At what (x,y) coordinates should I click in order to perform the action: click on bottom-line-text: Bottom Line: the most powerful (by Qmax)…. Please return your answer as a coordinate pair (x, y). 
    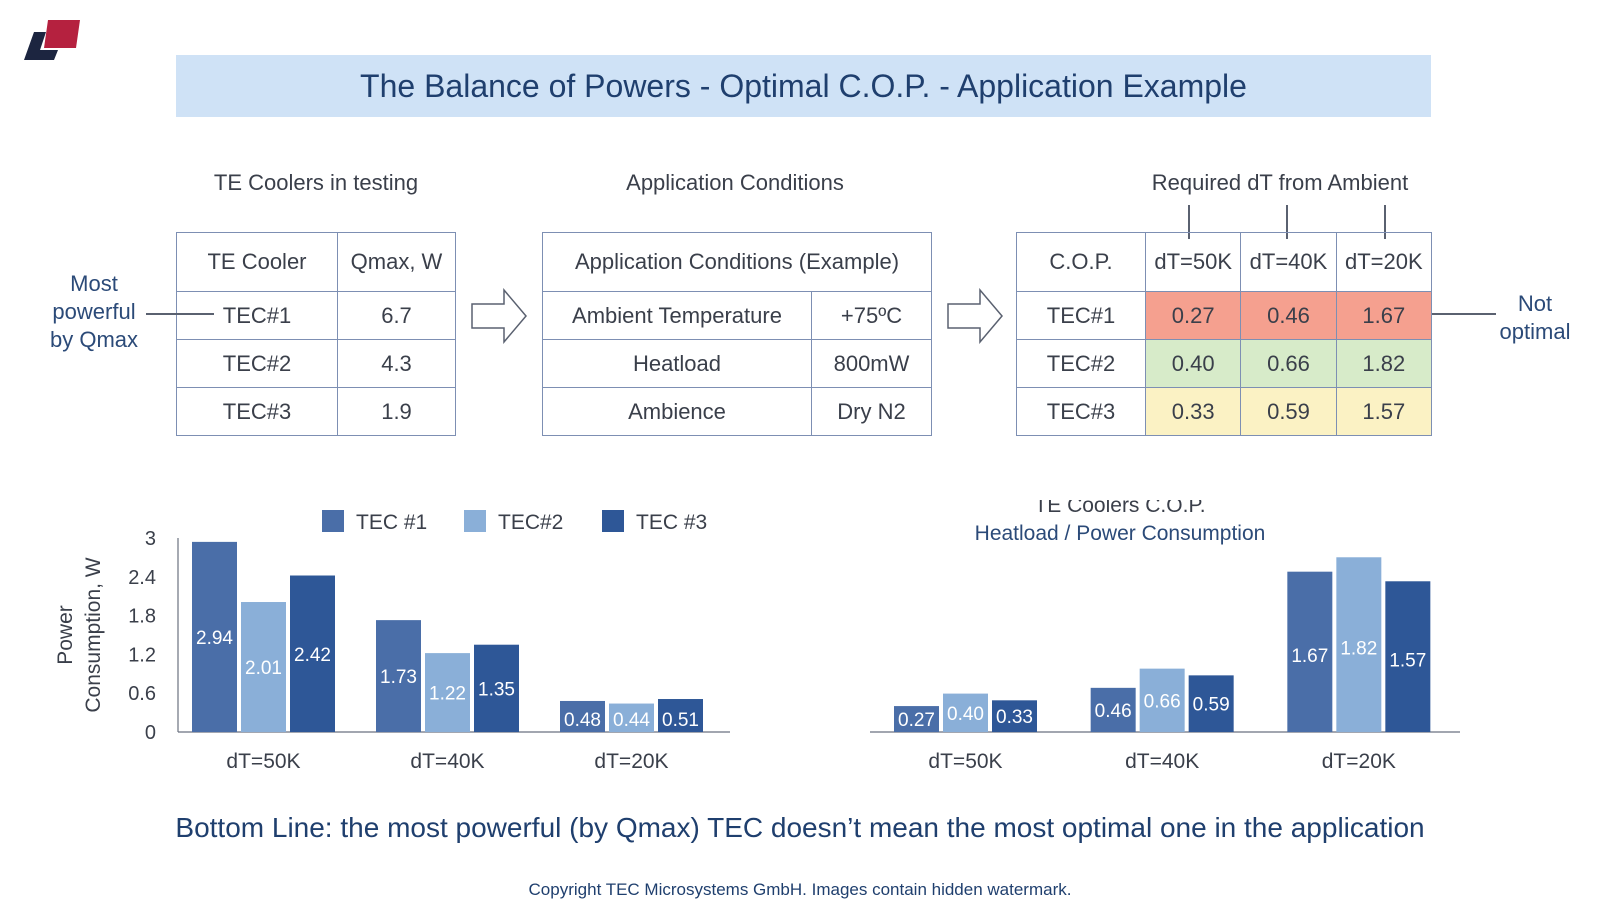
    Looking at the image, I should click on (800, 827).